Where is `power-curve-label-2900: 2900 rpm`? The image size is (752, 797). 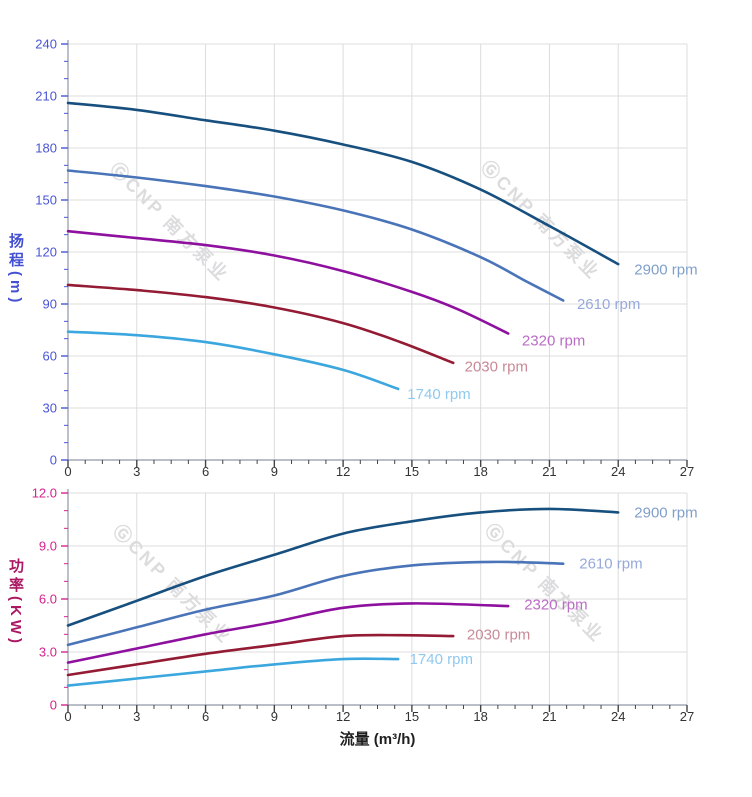 power-curve-label-2900: 2900 rpm is located at coordinates (665, 512).